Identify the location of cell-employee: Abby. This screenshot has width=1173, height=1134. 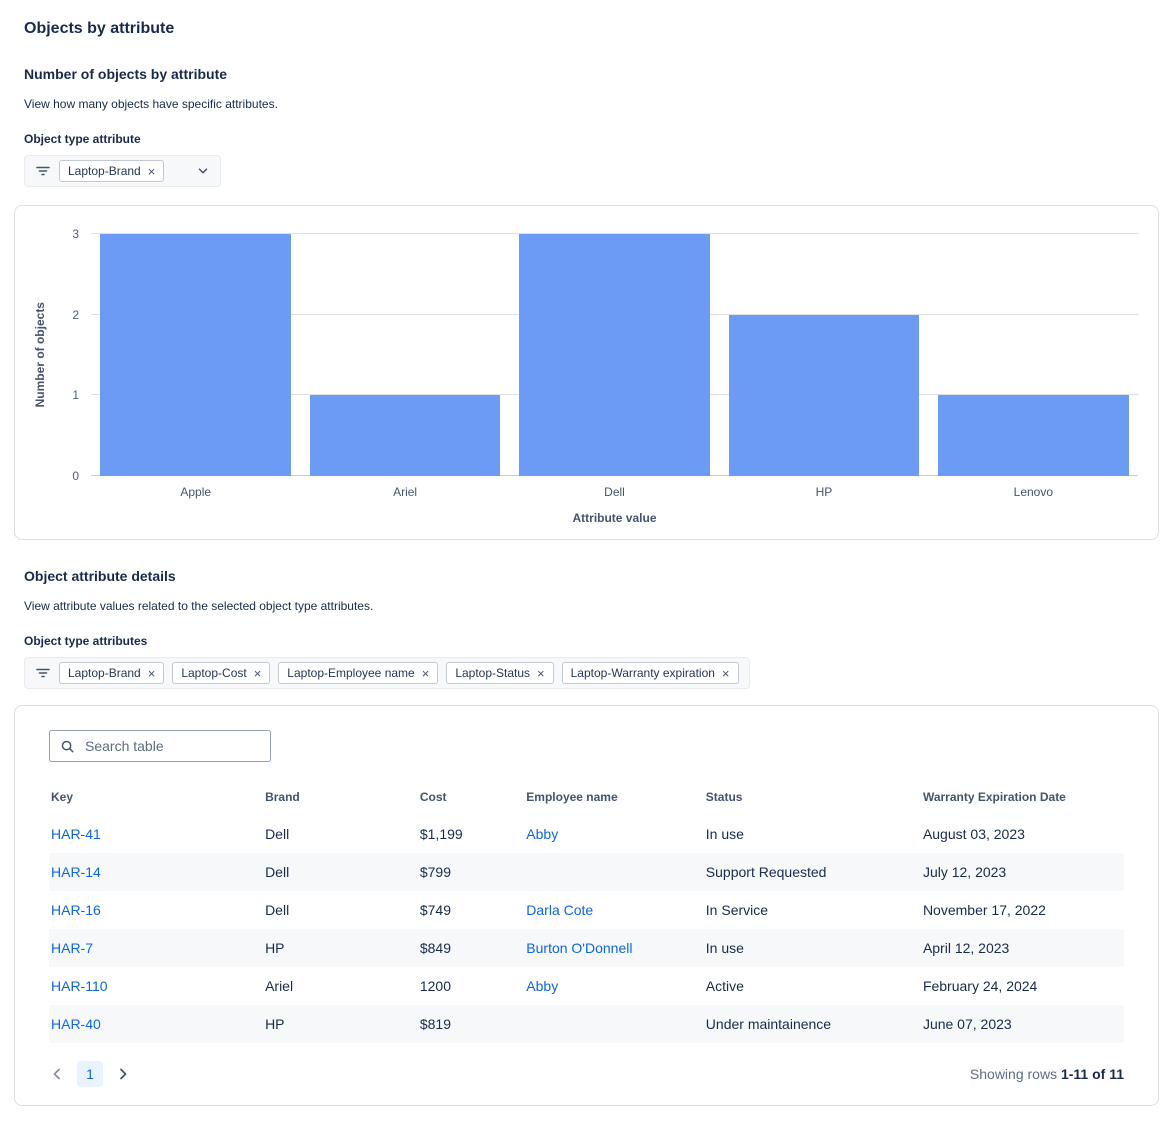
(616, 986).